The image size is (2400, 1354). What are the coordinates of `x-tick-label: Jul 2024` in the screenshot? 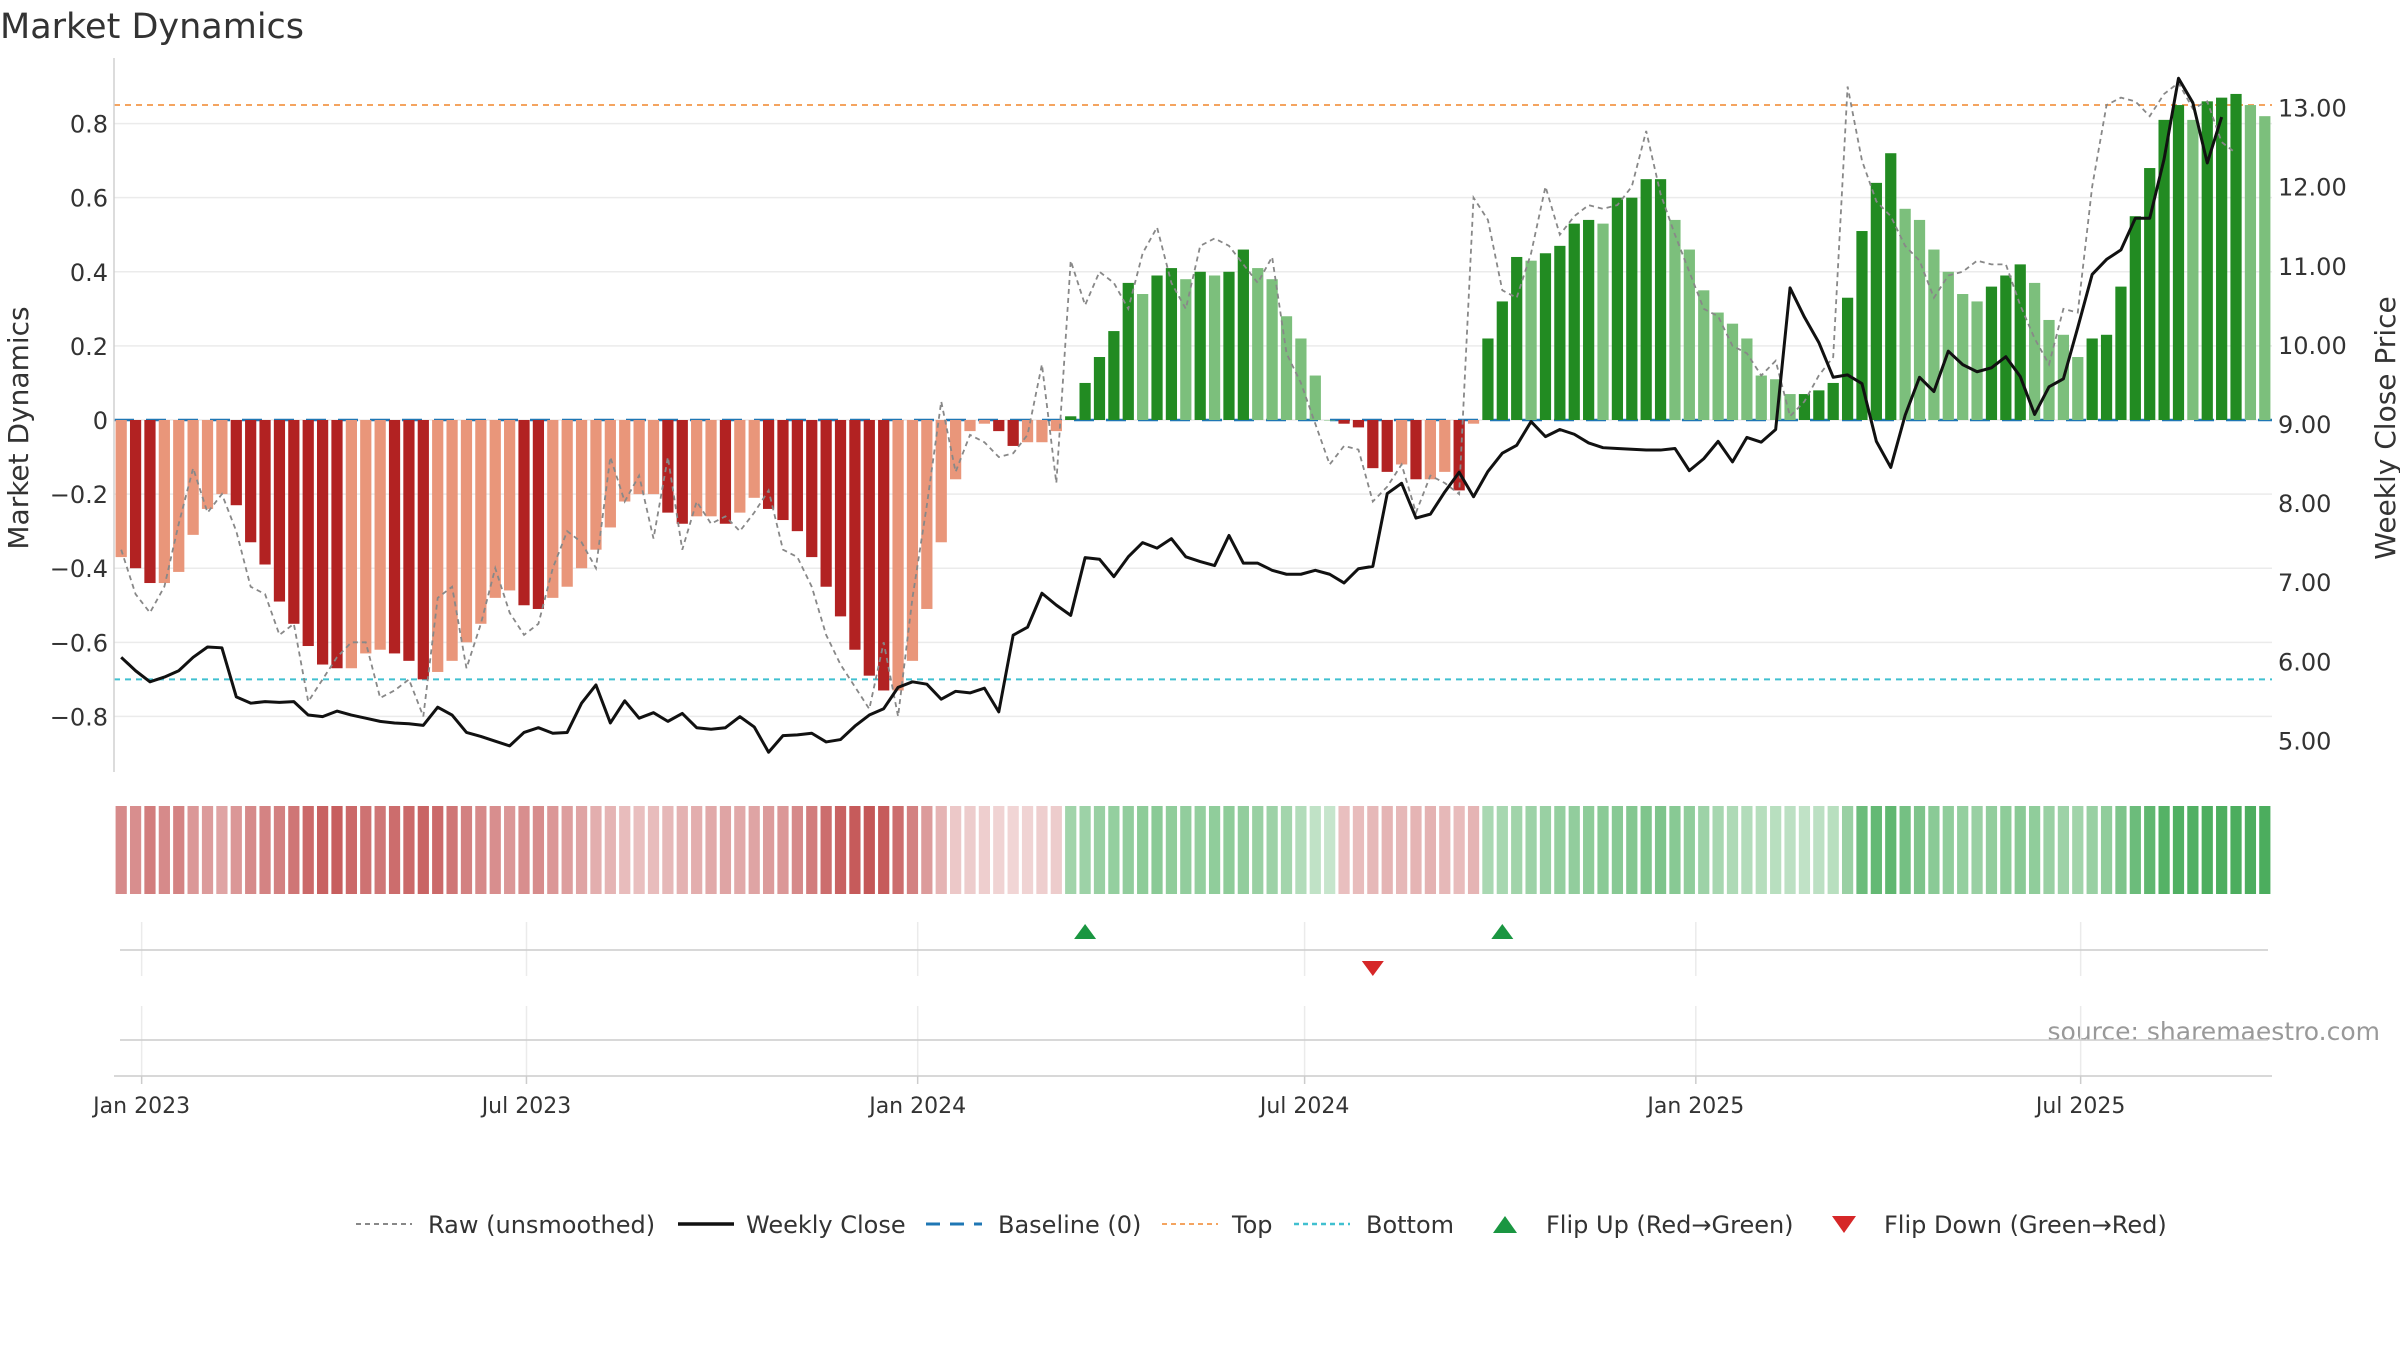 It's located at (1304, 1106).